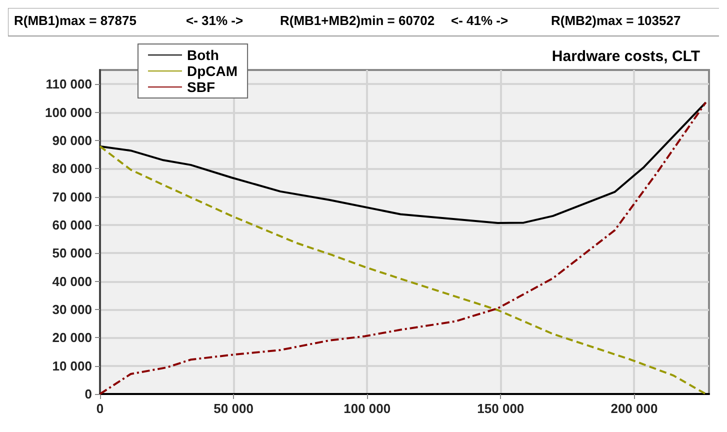  Describe the element at coordinates (100, 408) in the screenshot. I see `x-tick-label: 0` at that location.